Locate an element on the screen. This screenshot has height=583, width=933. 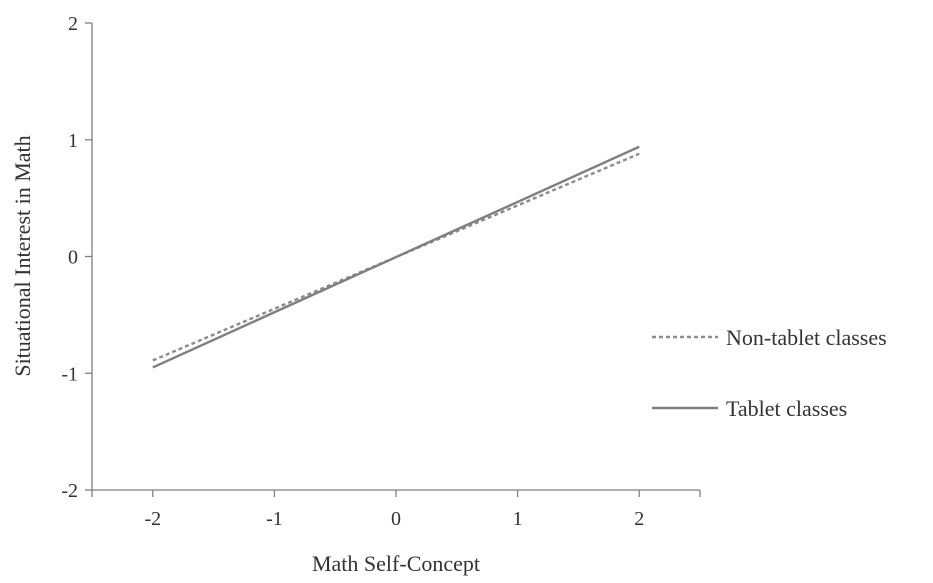
legend-label-tablet: Tablet classes is located at coordinates (786, 408).